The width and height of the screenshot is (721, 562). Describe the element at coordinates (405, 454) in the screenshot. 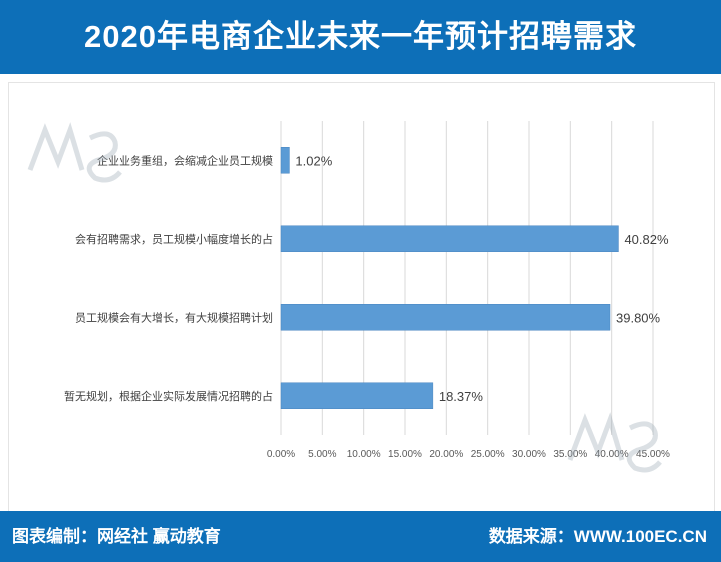

I see `x-tick-label: 15.00%` at that location.